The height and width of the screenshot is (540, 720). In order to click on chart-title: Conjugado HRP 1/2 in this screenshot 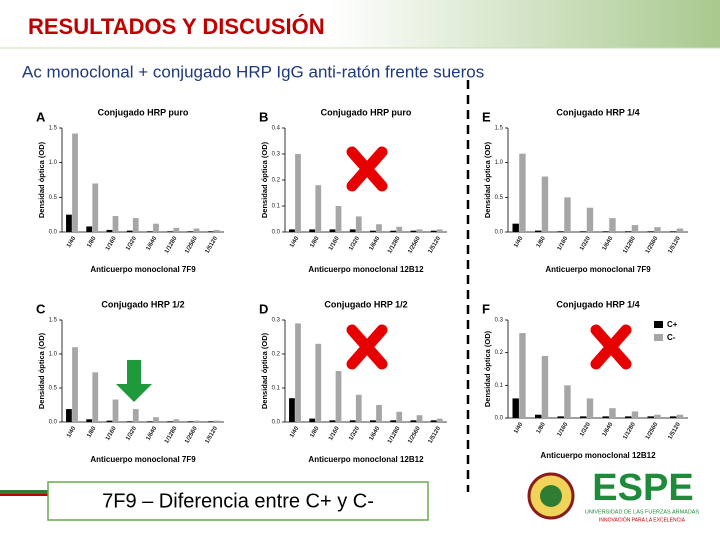, I will do `click(365, 304)`.